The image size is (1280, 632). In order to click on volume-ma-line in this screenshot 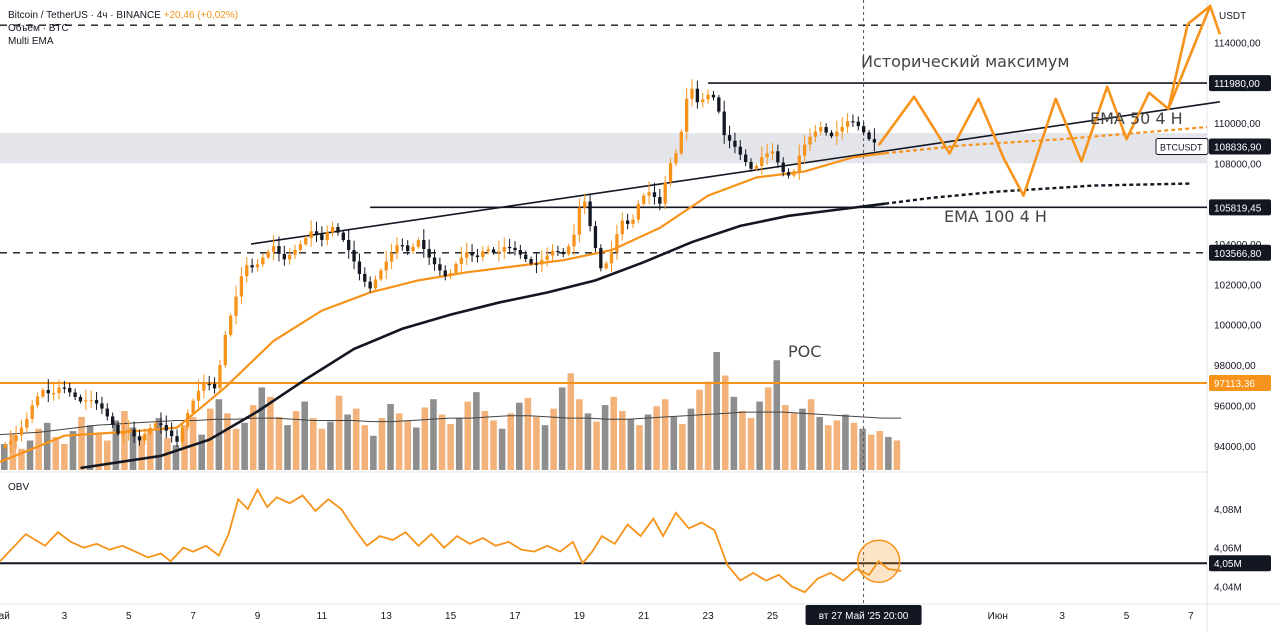, I will do `click(451, 423)`.